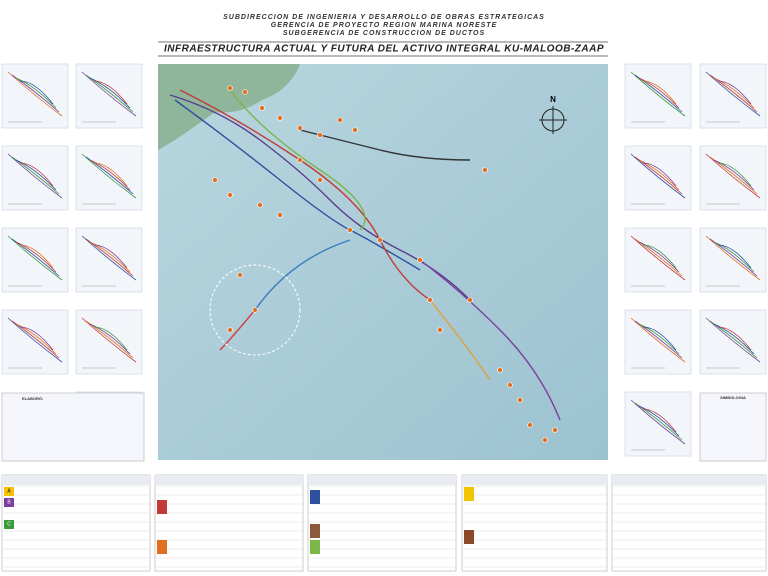 The width and height of the screenshot is (768, 576). What do you see at coordinates (73, 427) in the screenshot?
I see `credits-box` at bounding box center [73, 427].